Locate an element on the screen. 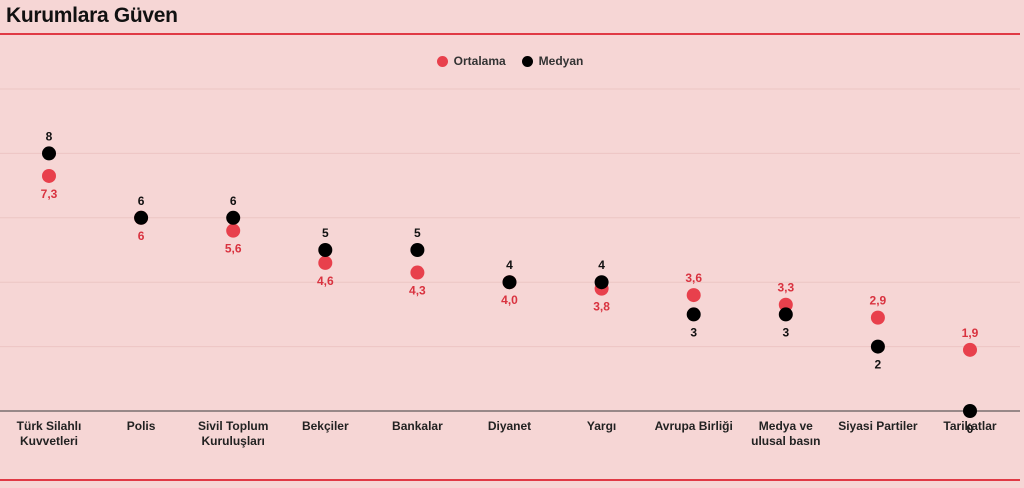 This screenshot has height=488, width=1024. x-tick-label: Türk Silahlı Kuvvetleri is located at coordinates (49, 433).